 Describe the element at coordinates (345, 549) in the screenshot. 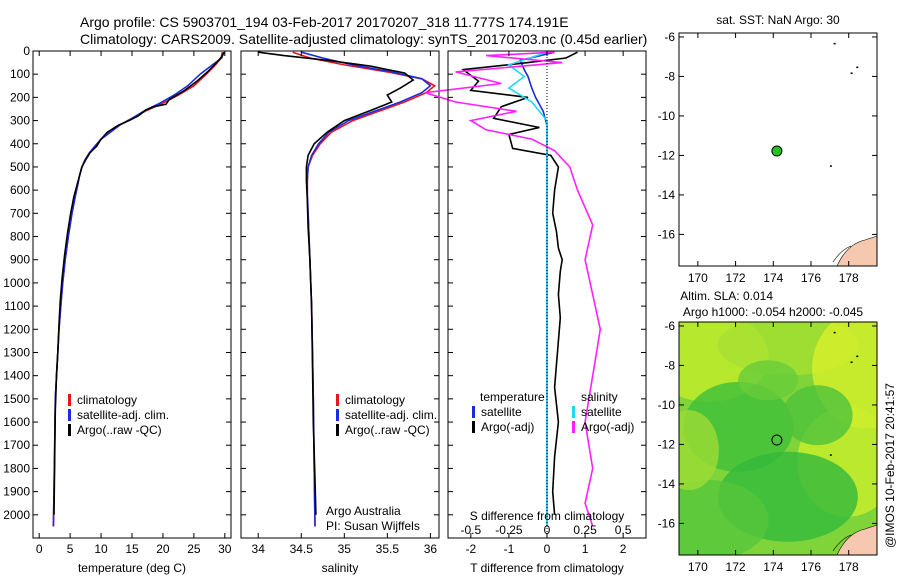

I see `x-tick-label: 35` at that location.